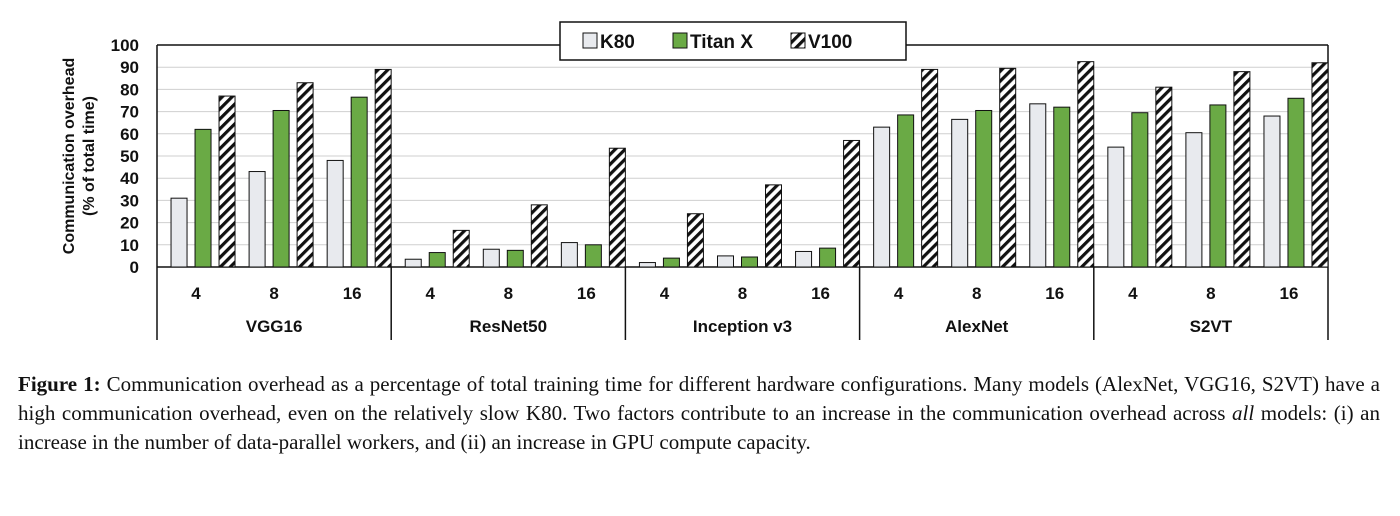 This screenshot has height=516, width=1400. What do you see at coordinates (129, 156) in the screenshot?
I see `y-tick-label: 50` at bounding box center [129, 156].